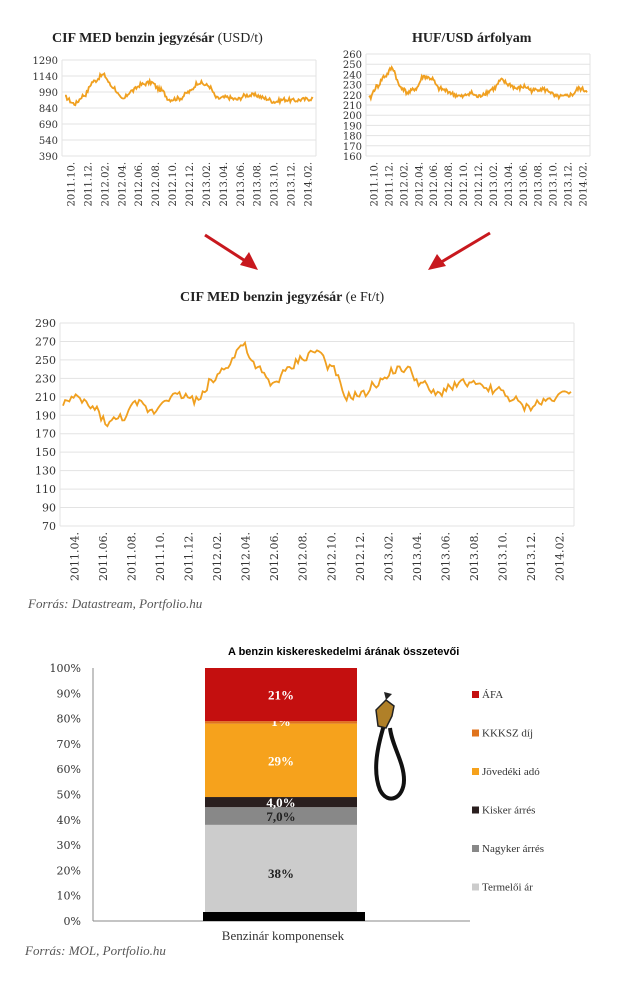 The image size is (621, 987). Describe the element at coordinates (352, 86) in the screenshot. I see `y-tick-label: 230` at that location.